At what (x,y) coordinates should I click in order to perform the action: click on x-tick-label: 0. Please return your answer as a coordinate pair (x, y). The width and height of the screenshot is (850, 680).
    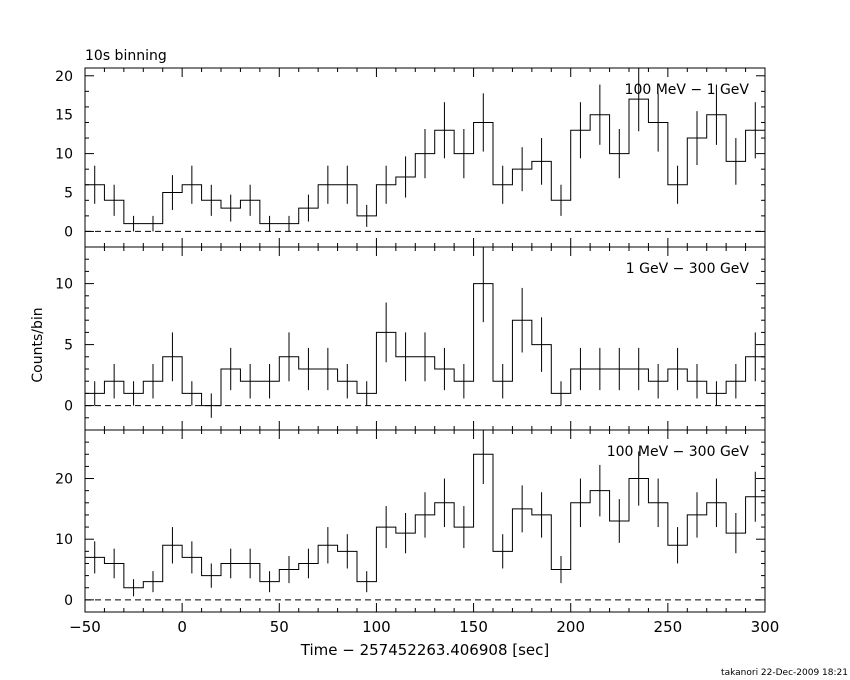
    Looking at the image, I should click on (182, 627).